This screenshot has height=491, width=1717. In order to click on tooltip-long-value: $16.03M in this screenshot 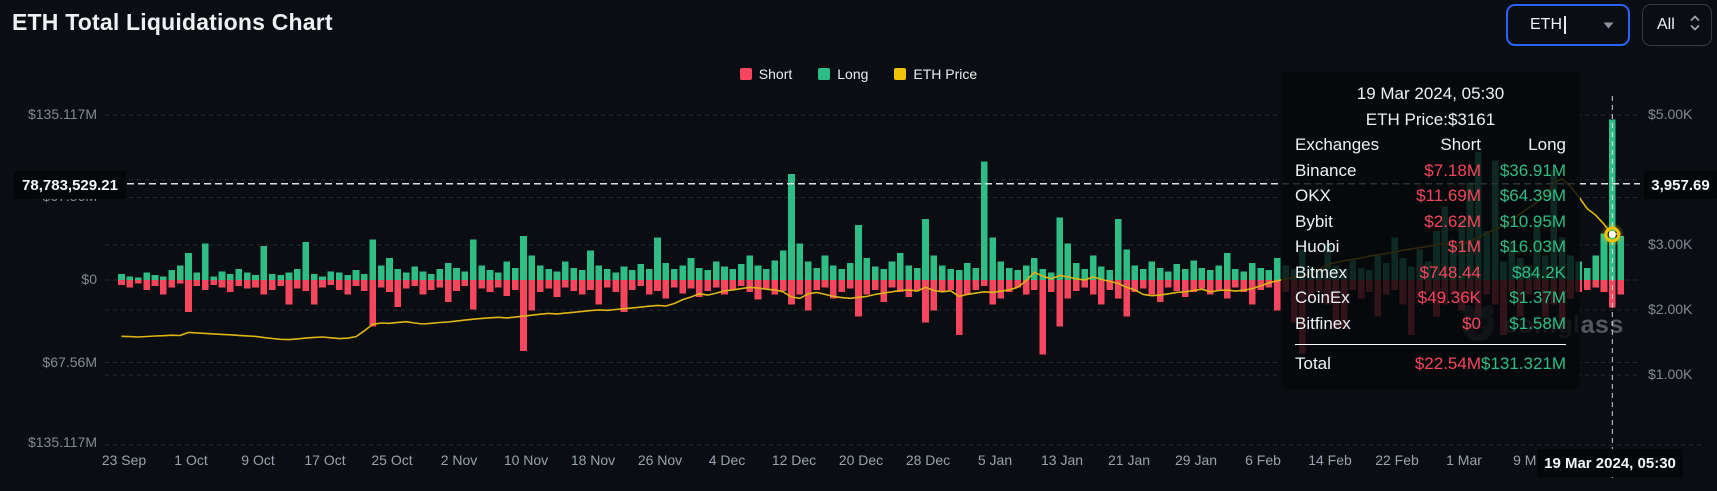, I will do `click(1532, 246)`.